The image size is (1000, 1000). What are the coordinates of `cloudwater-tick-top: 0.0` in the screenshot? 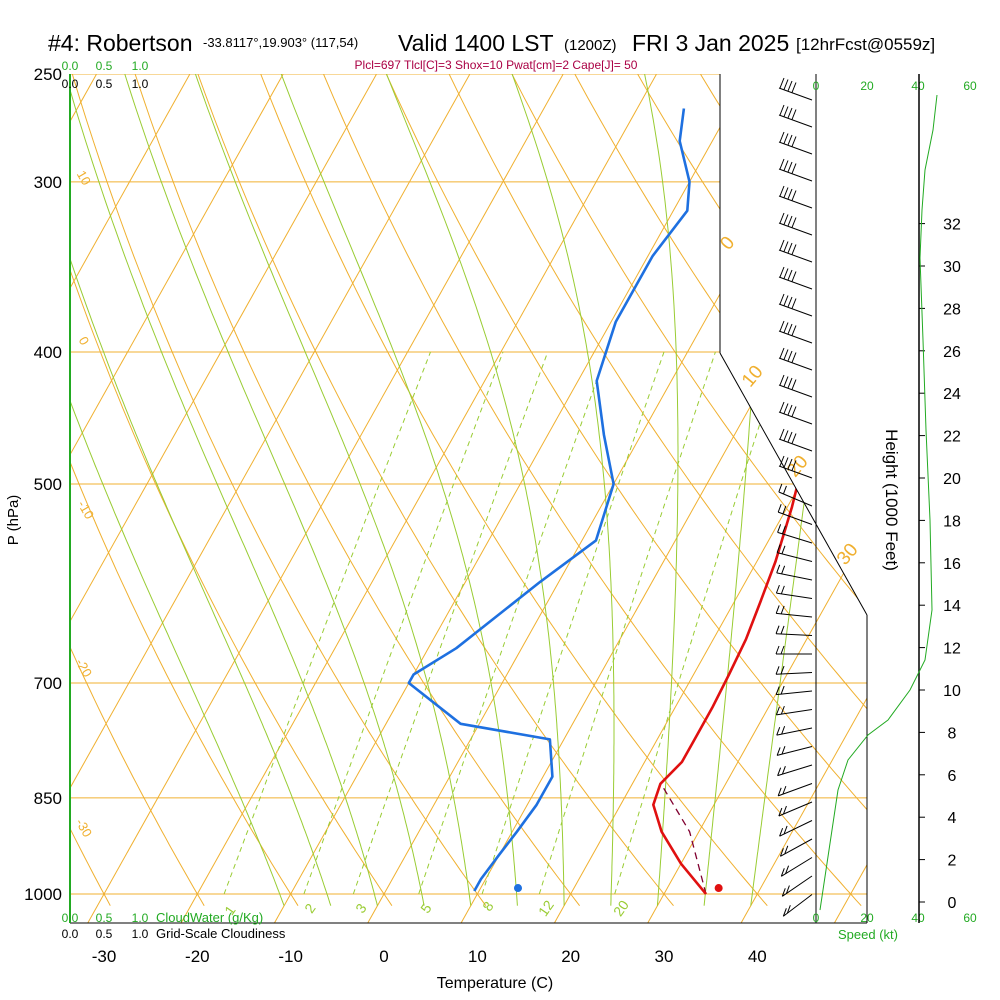 It's located at (70, 66).